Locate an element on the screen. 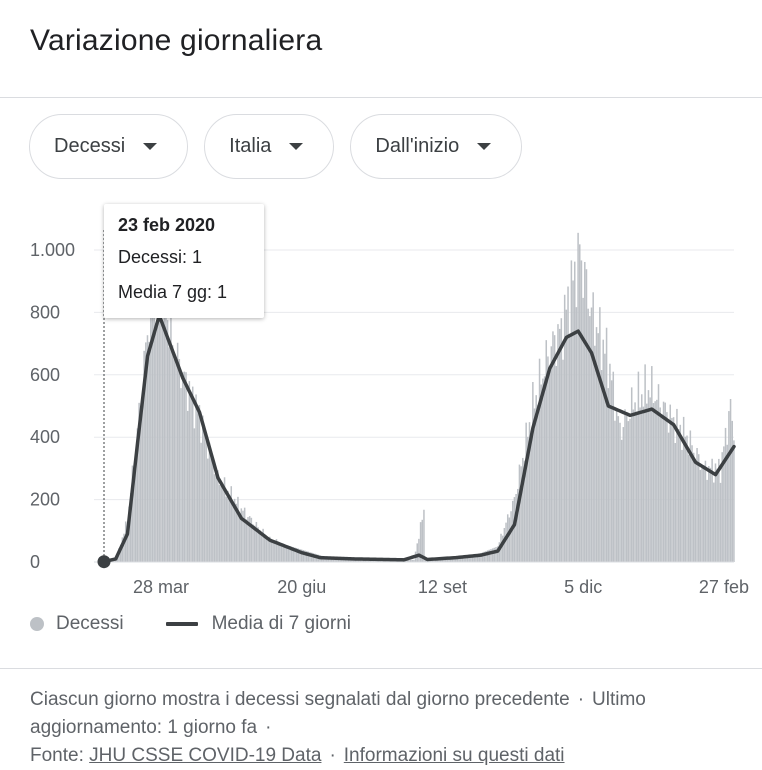 This screenshot has width=762, height=770. highlight-point is located at coordinates (104, 561).